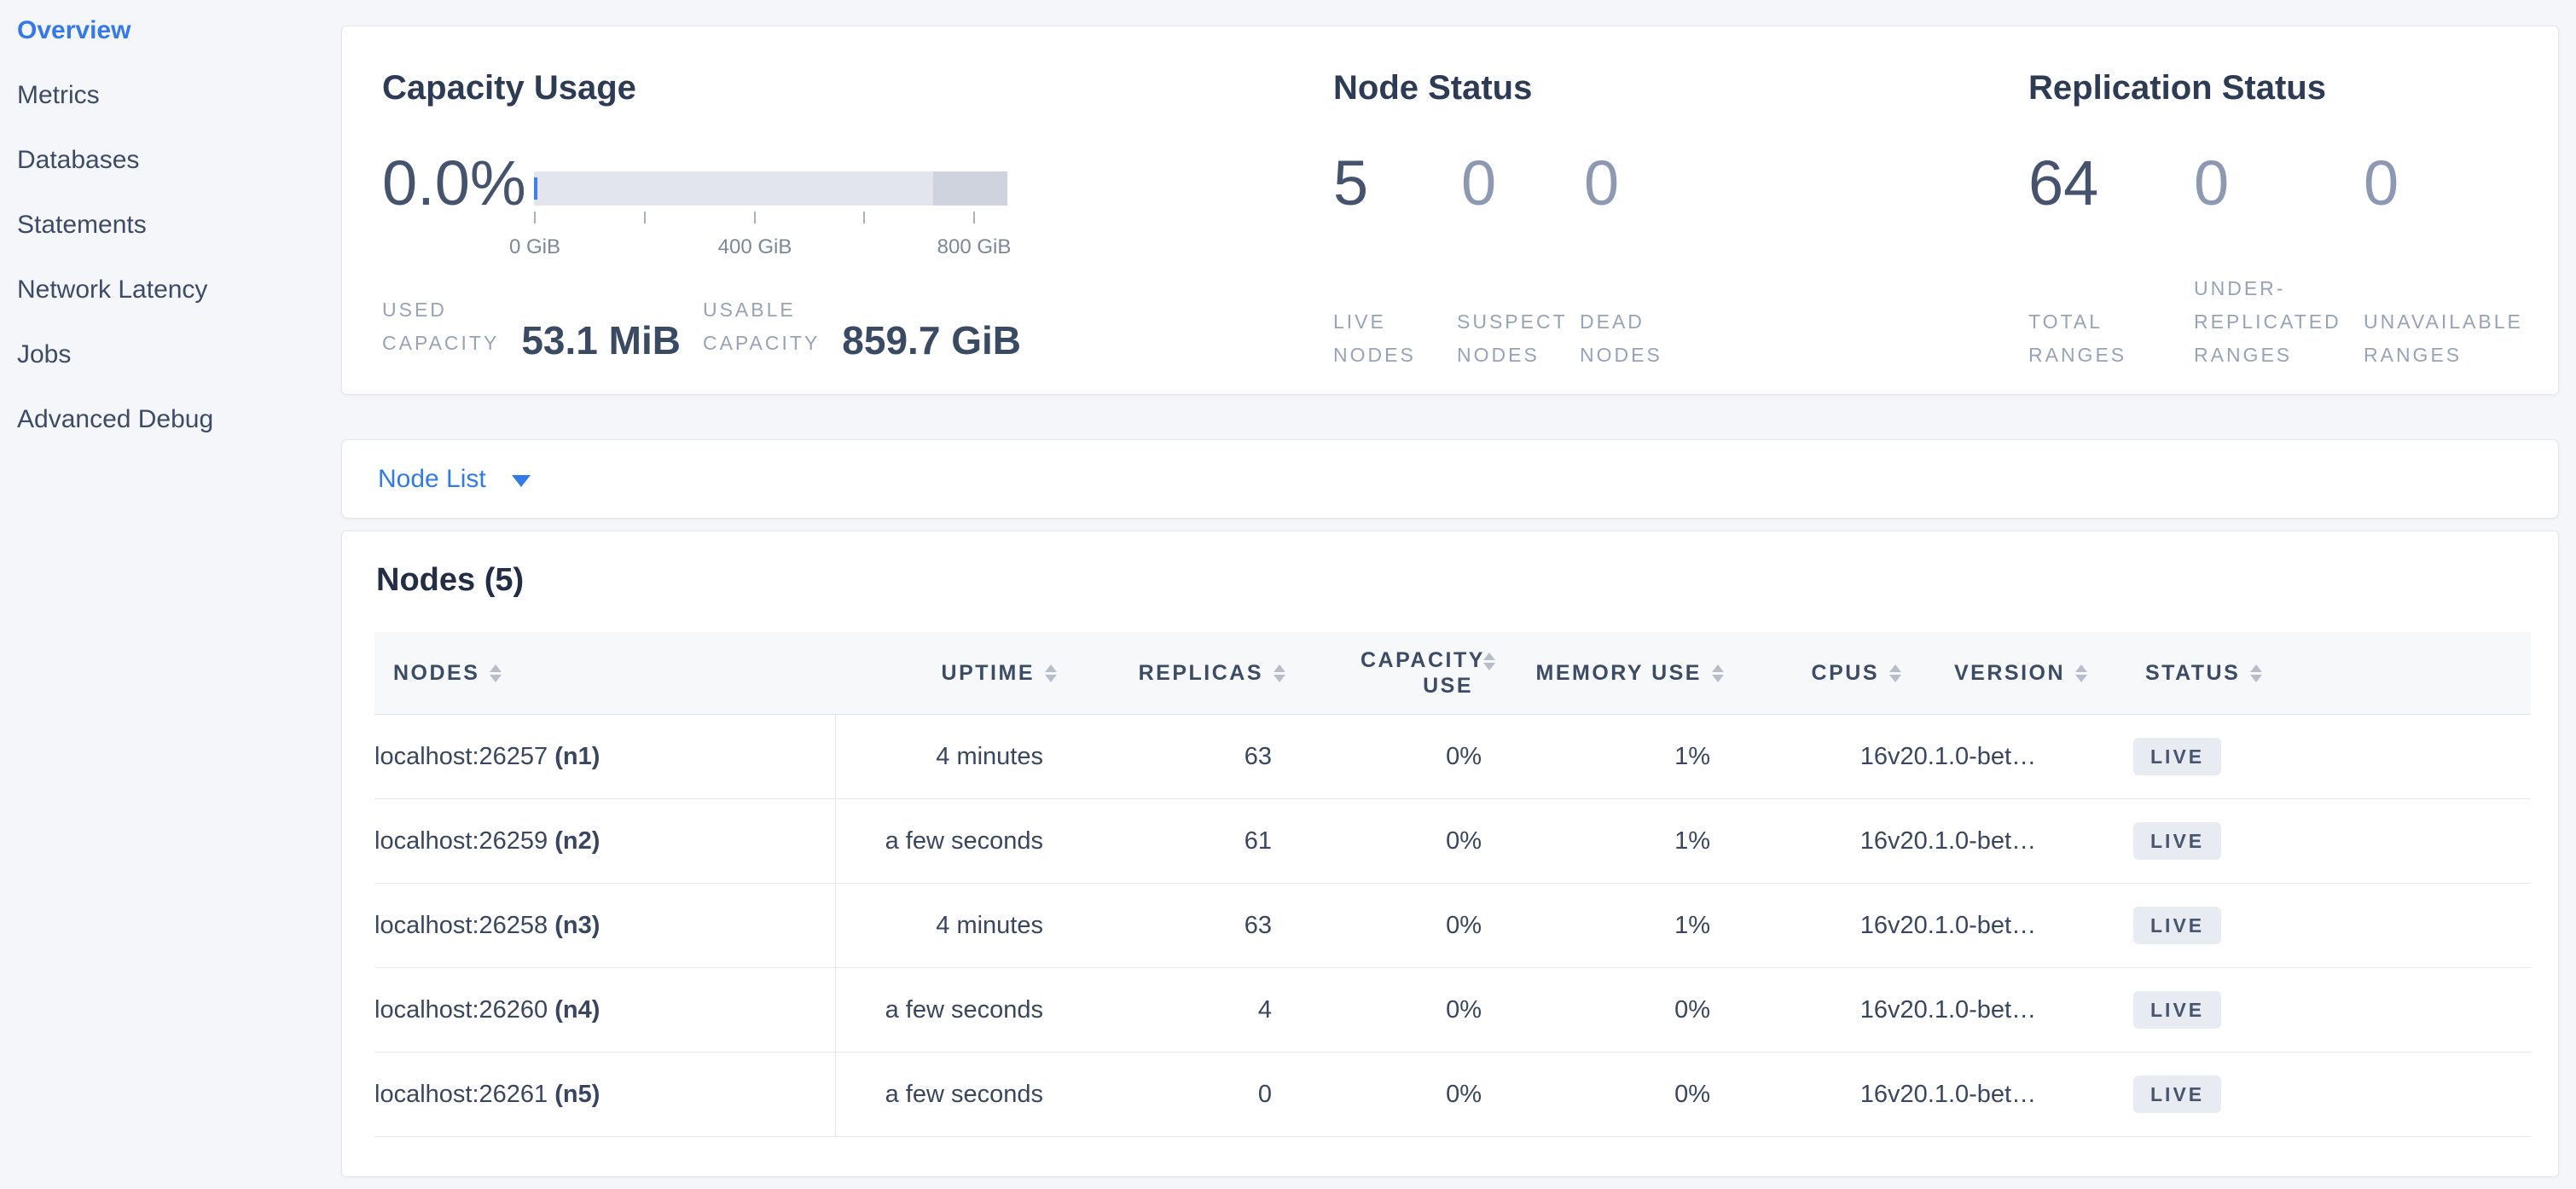  What do you see at coordinates (2063, 183) in the screenshot?
I see `total-ranges-count: 64` at bounding box center [2063, 183].